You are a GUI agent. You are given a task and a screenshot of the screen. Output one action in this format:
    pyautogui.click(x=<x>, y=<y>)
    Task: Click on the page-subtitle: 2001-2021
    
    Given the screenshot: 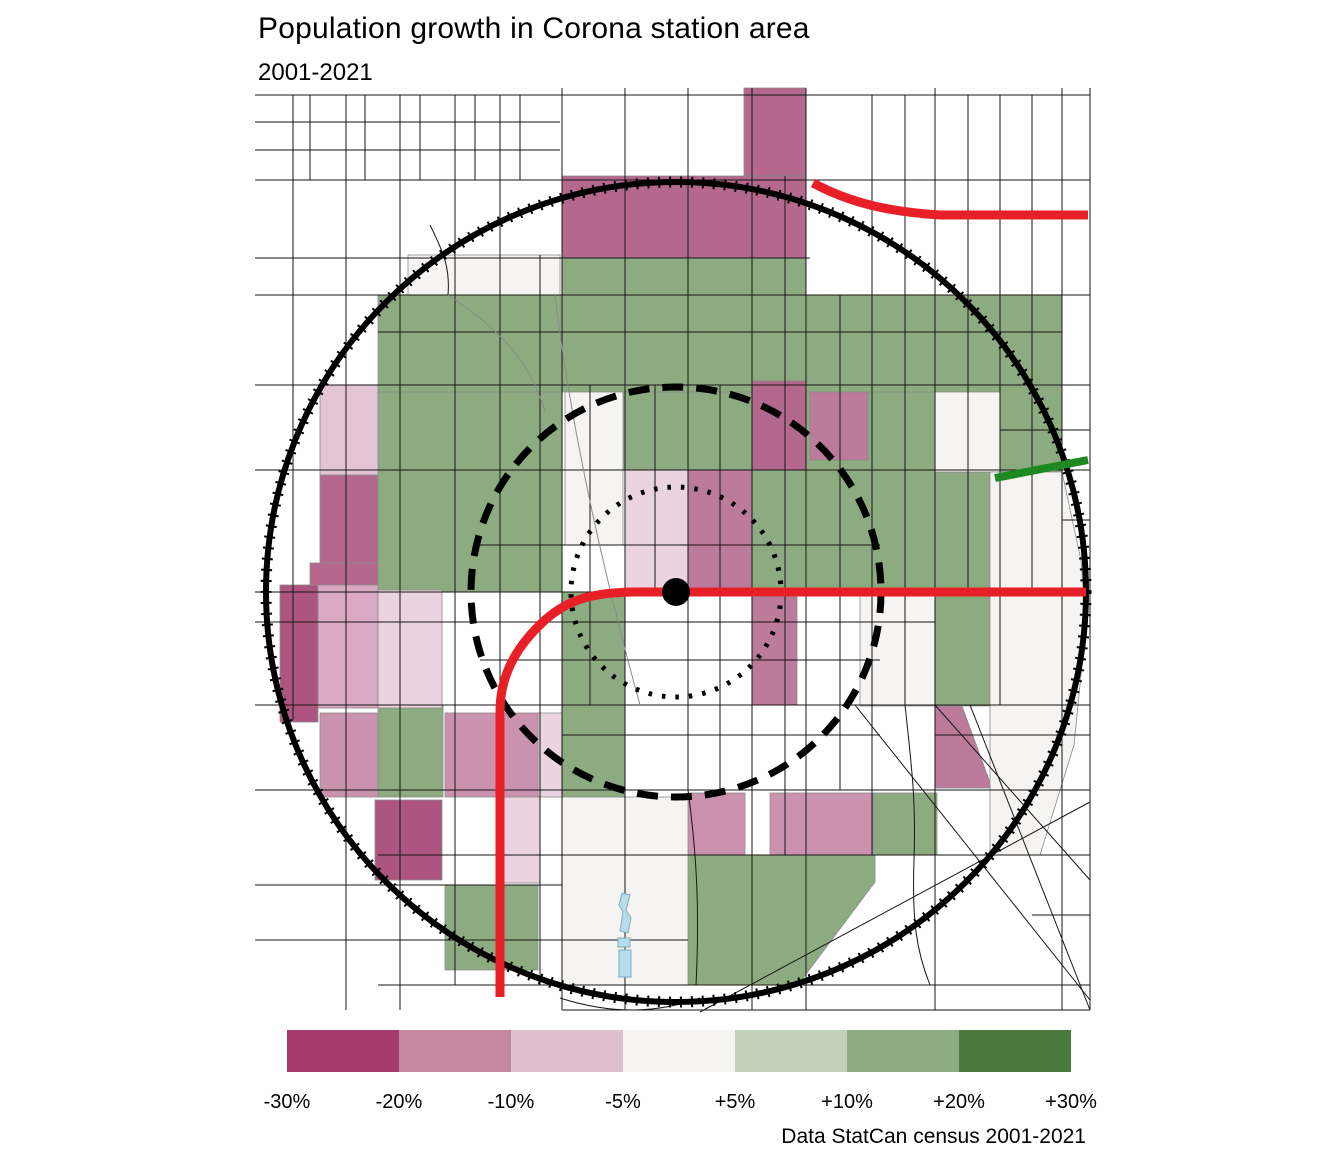 What is the action you would take?
    pyautogui.click(x=315, y=72)
    